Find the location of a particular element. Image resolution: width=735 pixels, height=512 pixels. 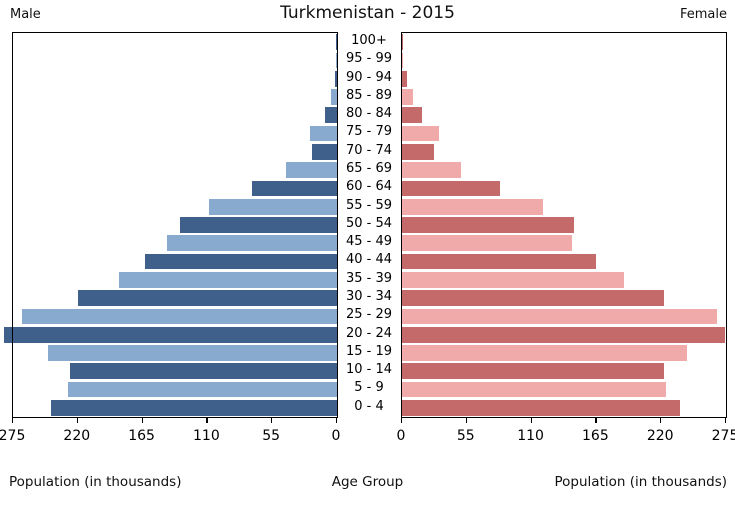

age-group-label: 25 - 29 is located at coordinates (369, 315).